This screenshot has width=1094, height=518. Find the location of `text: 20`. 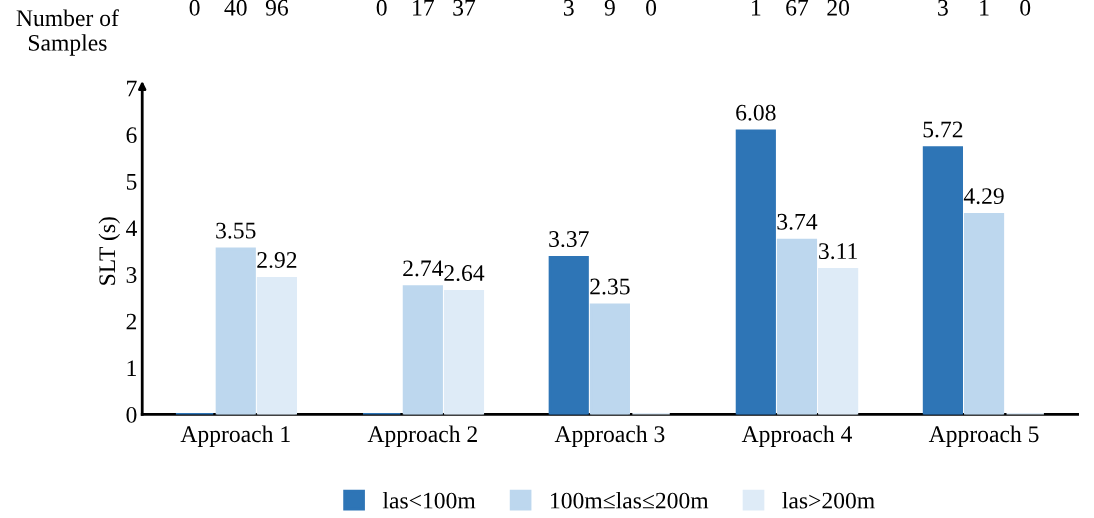

text: 20 is located at coordinates (838, 8).